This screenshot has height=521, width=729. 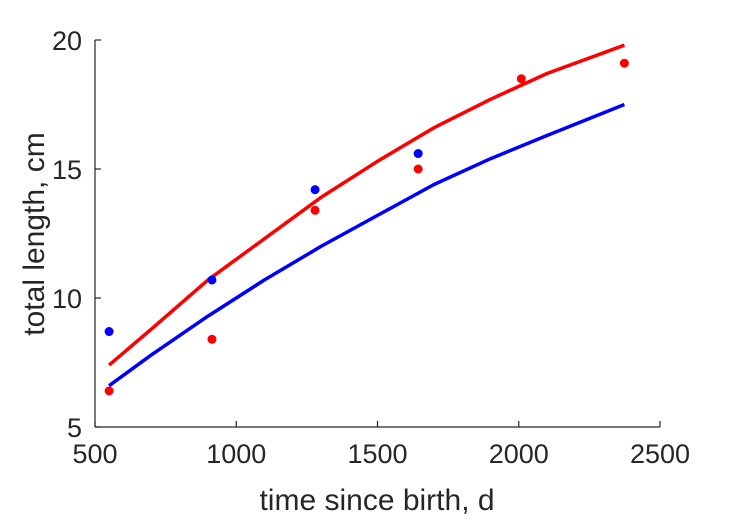 What do you see at coordinates (74, 428) in the screenshot?
I see `y-tick-label: 5` at bounding box center [74, 428].